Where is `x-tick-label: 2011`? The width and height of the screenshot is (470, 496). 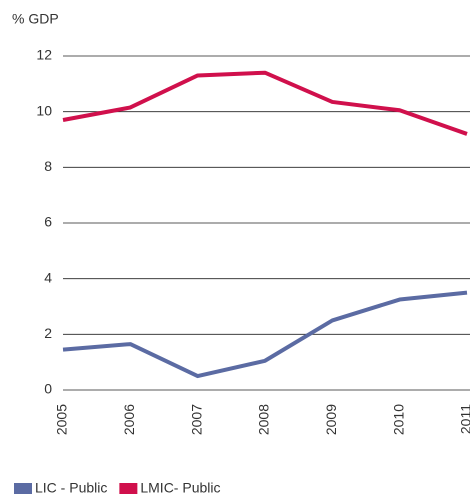 x-tick-label: 2011 is located at coordinates (464, 419).